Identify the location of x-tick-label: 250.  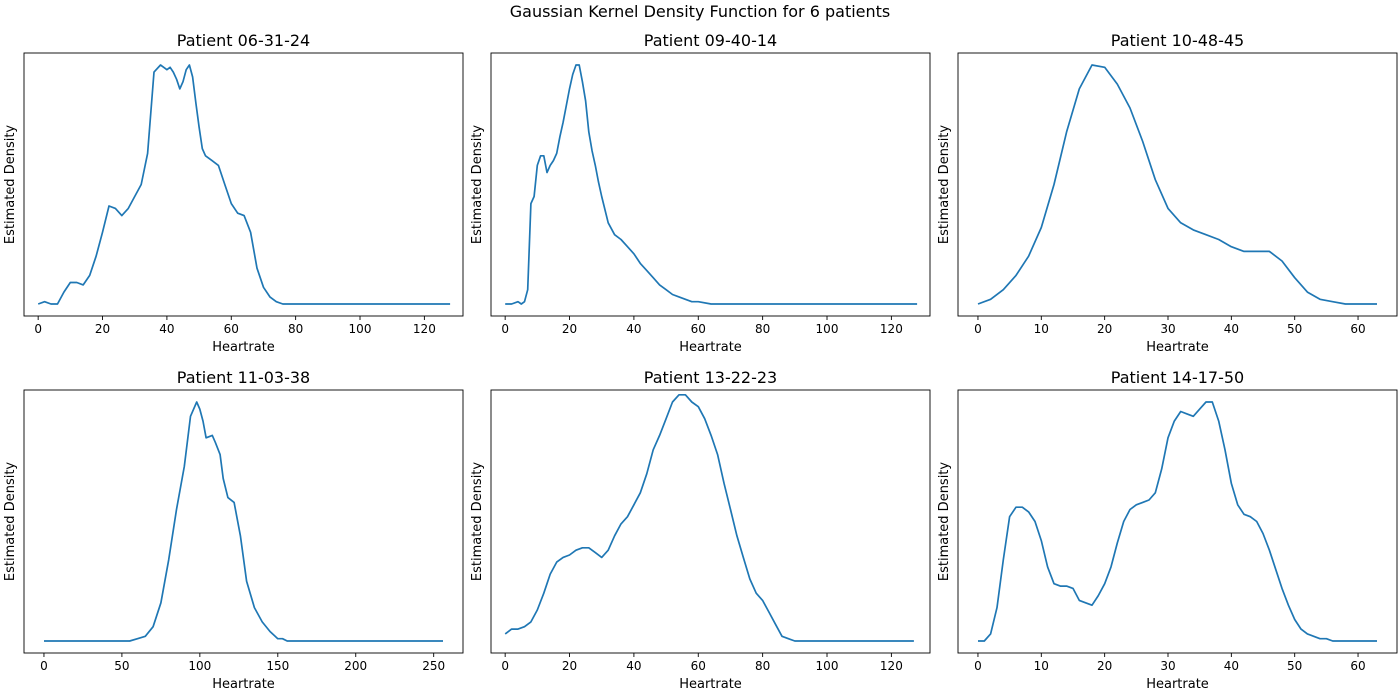
(433, 666).